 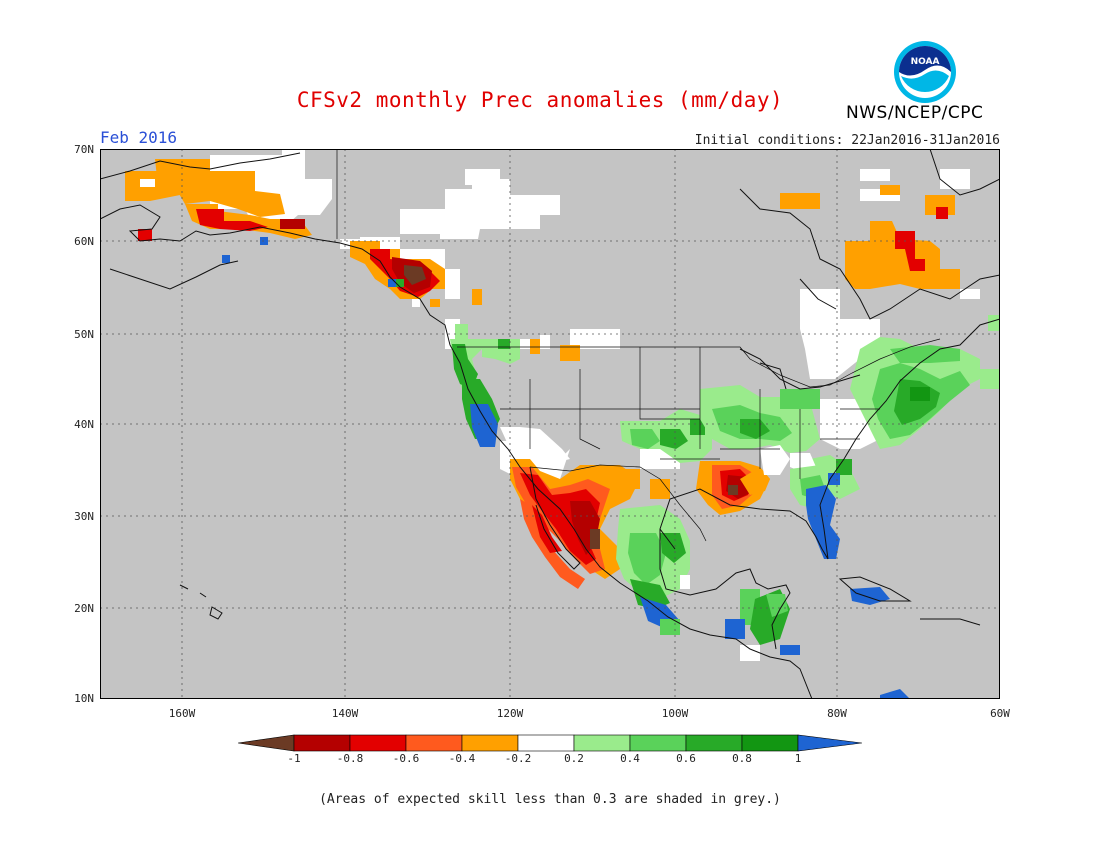 What do you see at coordinates (925, 72) in the screenshot?
I see `noaa-logo-icon: NOAA` at bounding box center [925, 72].